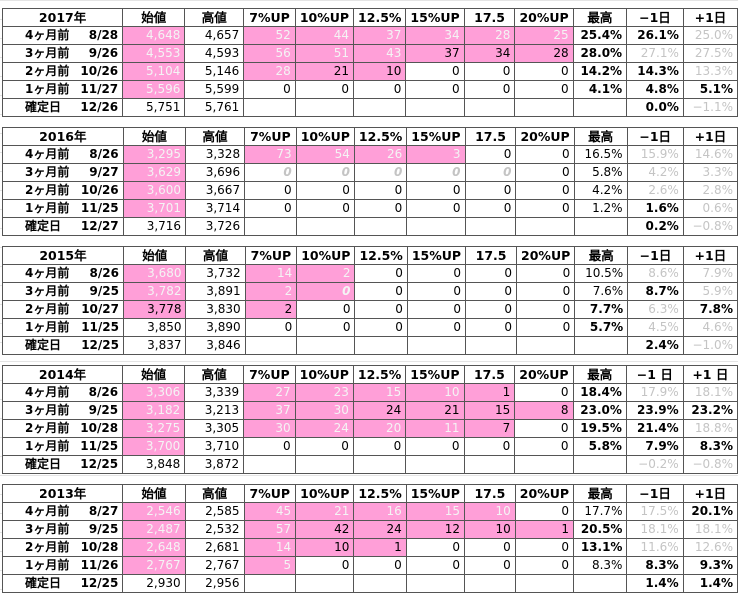 Image resolution: width=738 pixels, height=597 pixels. What do you see at coordinates (271, 309) in the screenshot?
I see `value-cell: 2` at bounding box center [271, 309].